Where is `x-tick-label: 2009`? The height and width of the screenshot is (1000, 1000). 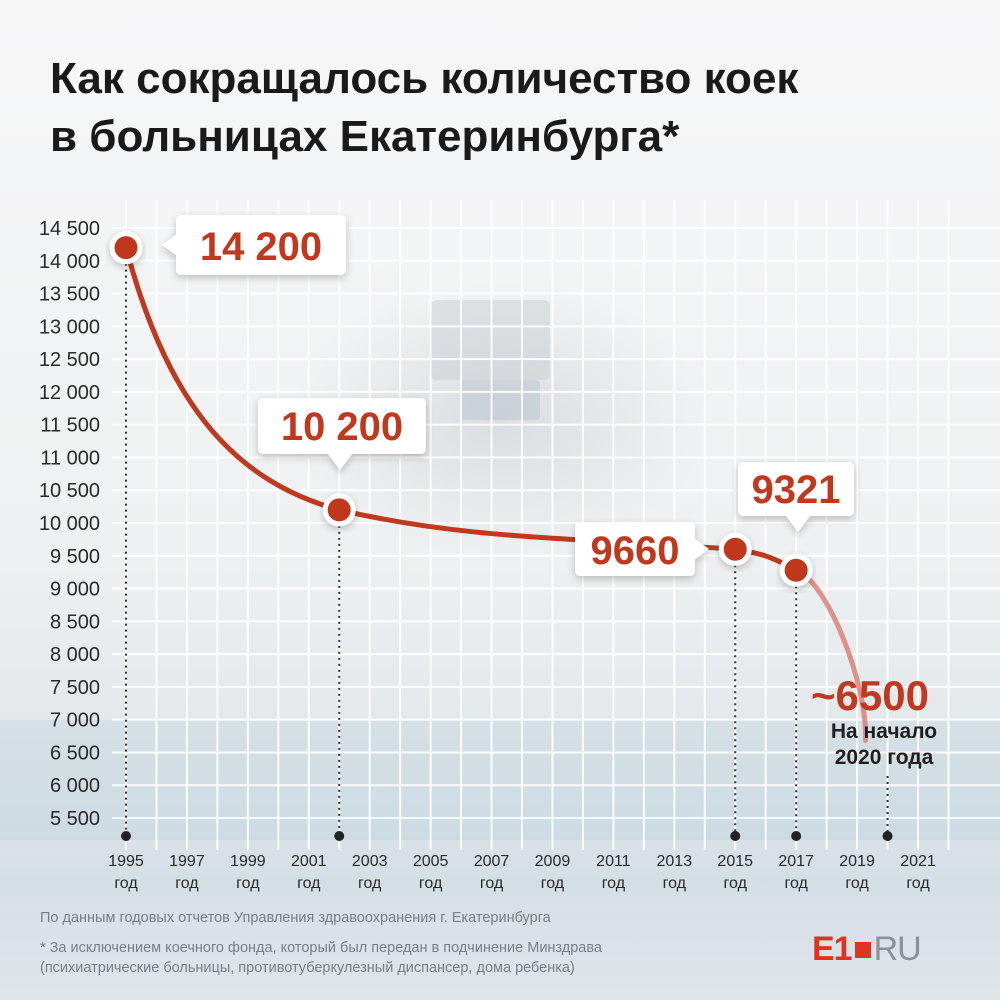
x-tick-label: 2009 is located at coordinates (553, 861).